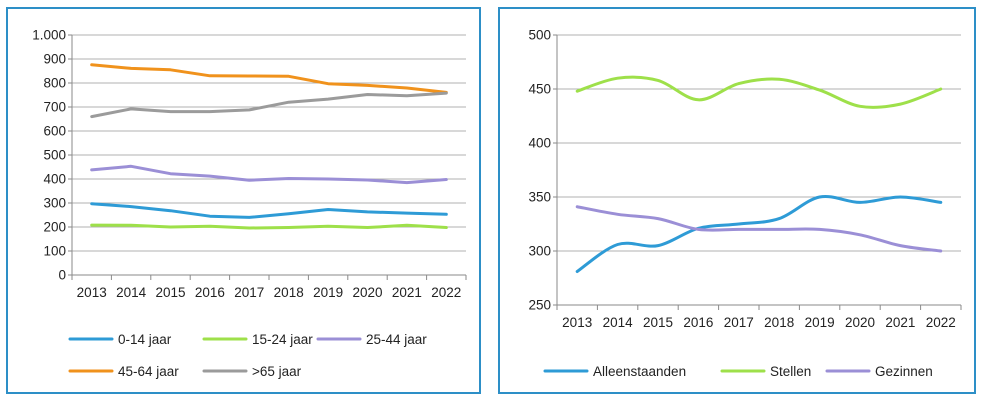  I want to click on y-tick-label: 1.000, so click(49, 35).